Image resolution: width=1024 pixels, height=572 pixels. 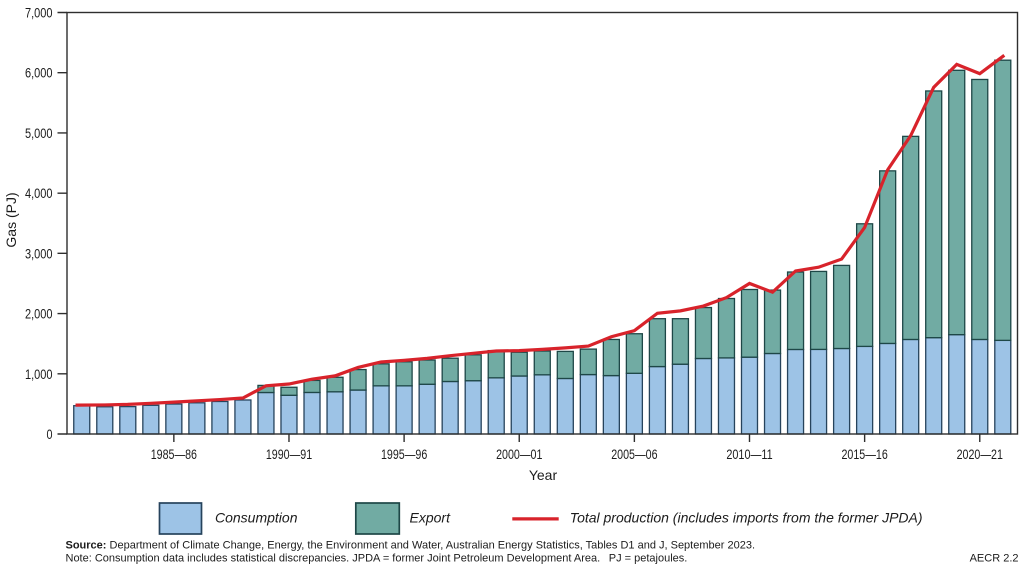 What do you see at coordinates (980, 454) in the screenshot?
I see `svg-text: 2020—21` at bounding box center [980, 454].